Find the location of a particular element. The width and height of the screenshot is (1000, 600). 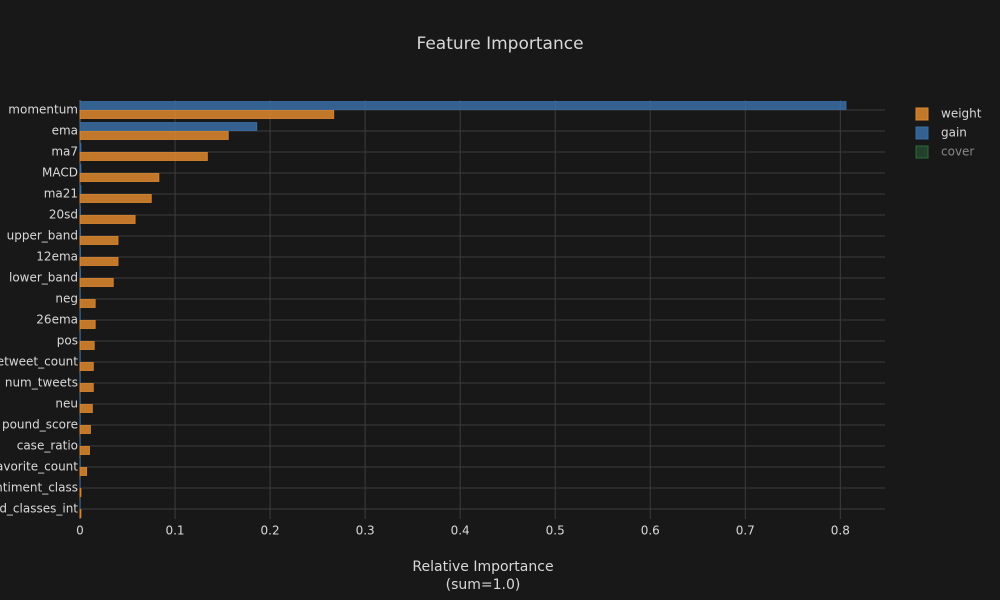

y-tick-label: 20sd is located at coordinates (63, 215).